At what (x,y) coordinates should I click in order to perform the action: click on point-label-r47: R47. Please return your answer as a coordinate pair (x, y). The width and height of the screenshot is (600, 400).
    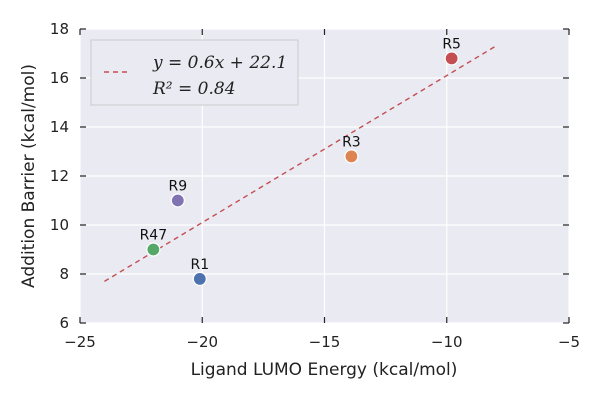
    Looking at the image, I should click on (154, 236).